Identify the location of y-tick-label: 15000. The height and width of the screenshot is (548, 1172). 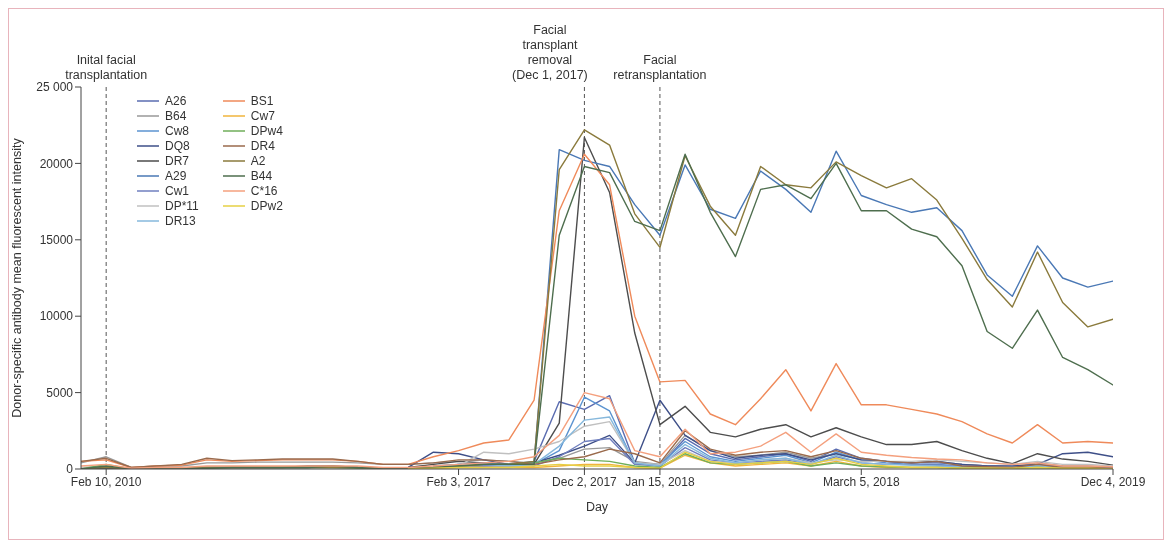
(56, 240).